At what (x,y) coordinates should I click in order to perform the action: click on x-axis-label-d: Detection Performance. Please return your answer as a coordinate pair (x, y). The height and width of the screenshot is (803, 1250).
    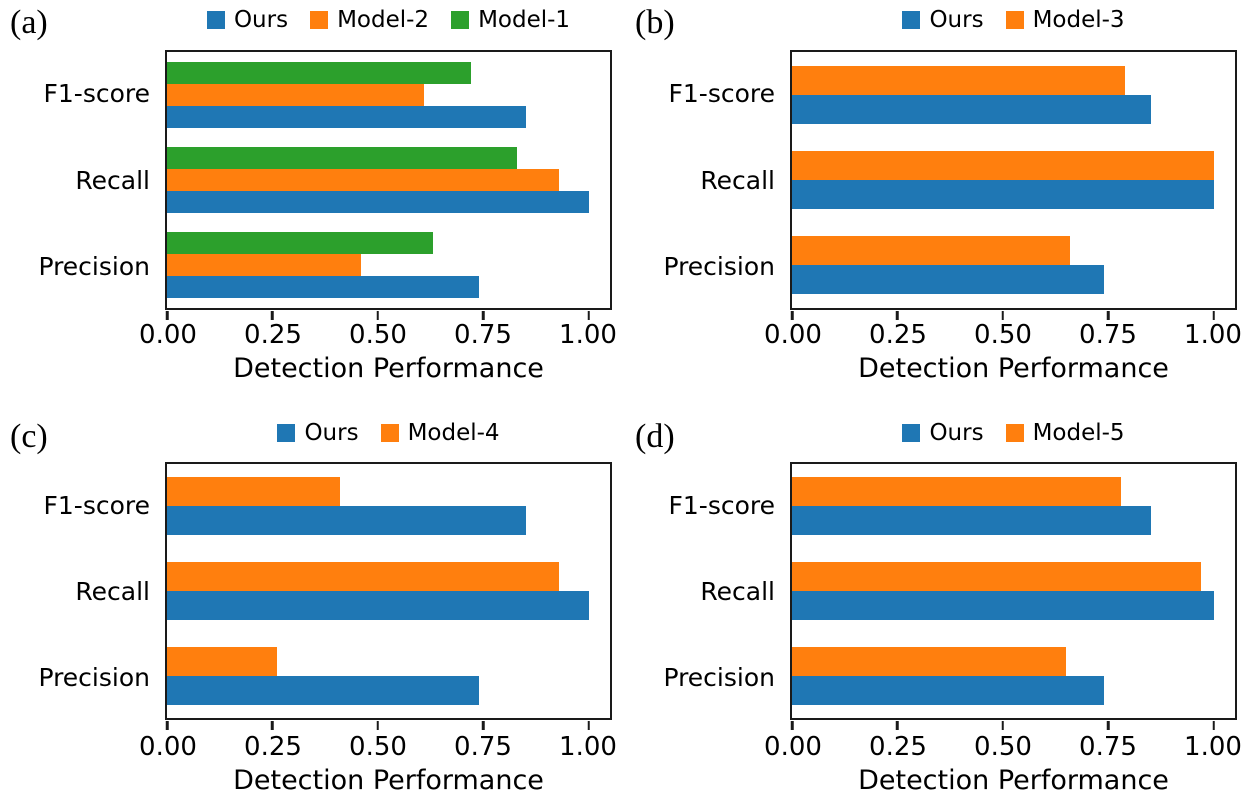
    Looking at the image, I should click on (1013, 780).